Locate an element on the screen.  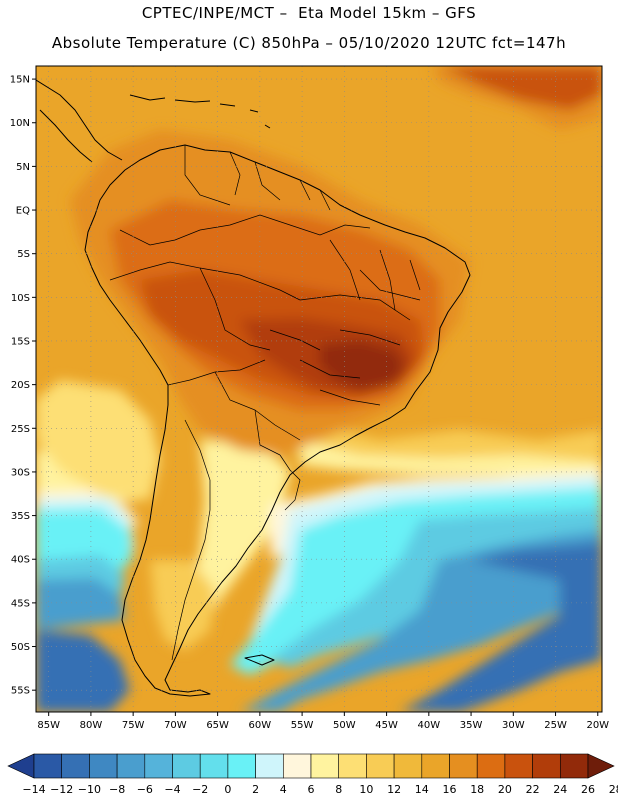
colorbar-label: −14 is located at coordinates (33, 789).